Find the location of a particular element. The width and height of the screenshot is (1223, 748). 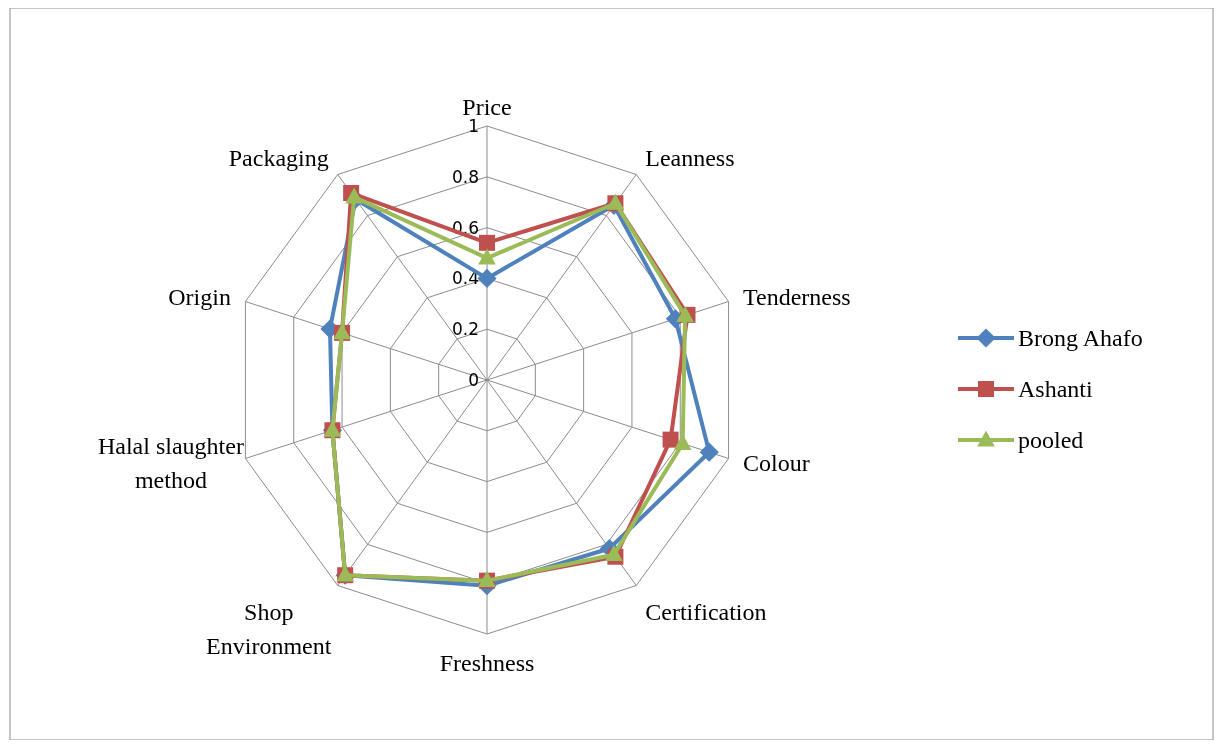

legend-label: pooled is located at coordinates (1051, 440).